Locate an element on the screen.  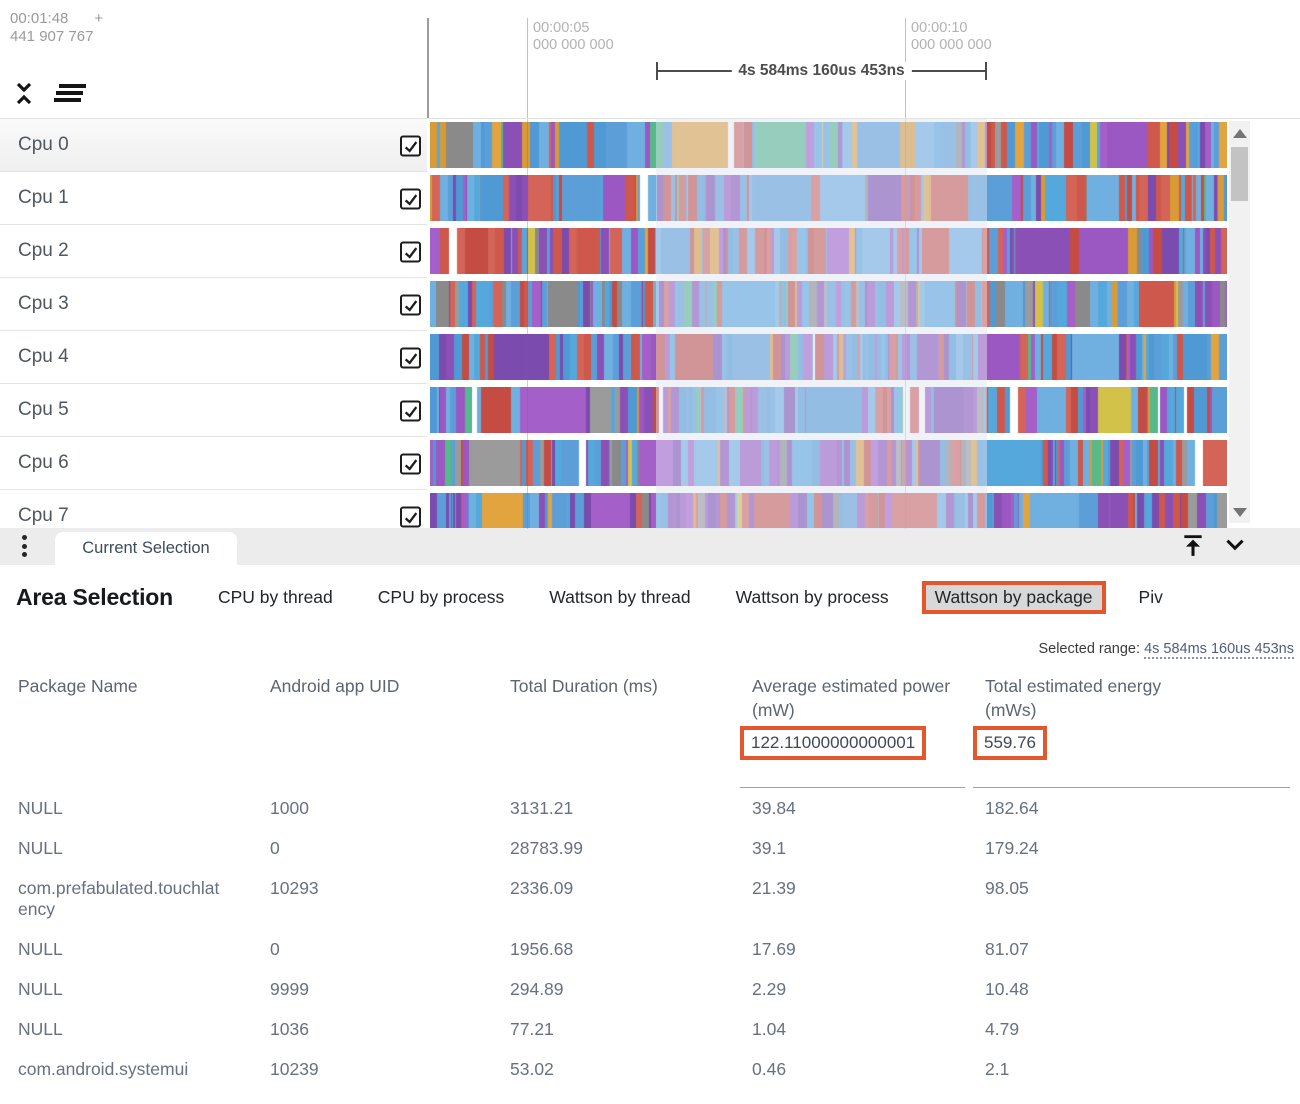
table-cell: 1036 is located at coordinates (289, 1028).